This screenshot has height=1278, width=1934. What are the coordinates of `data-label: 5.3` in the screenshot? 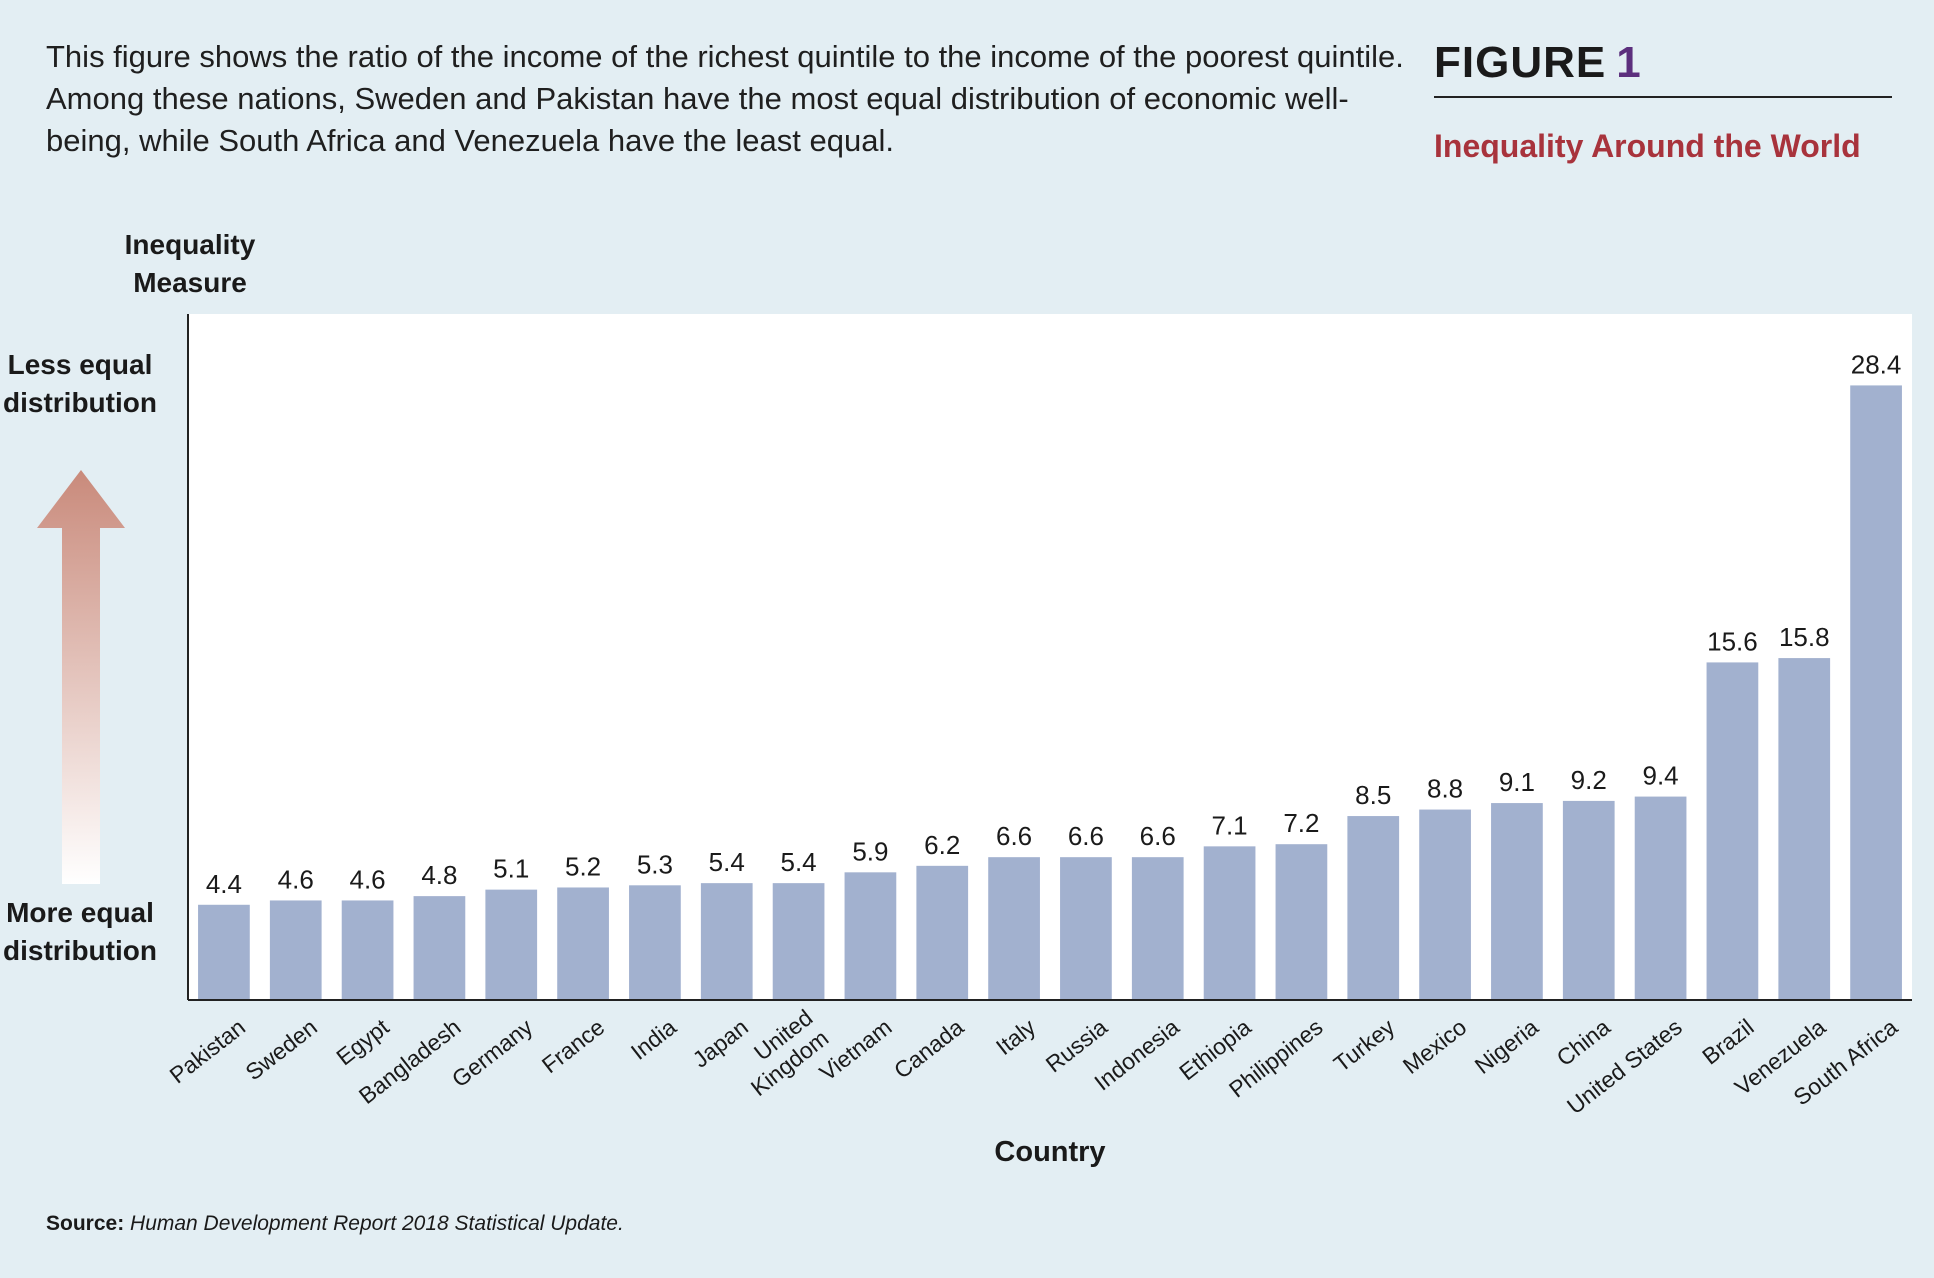 It's located at (655, 864).